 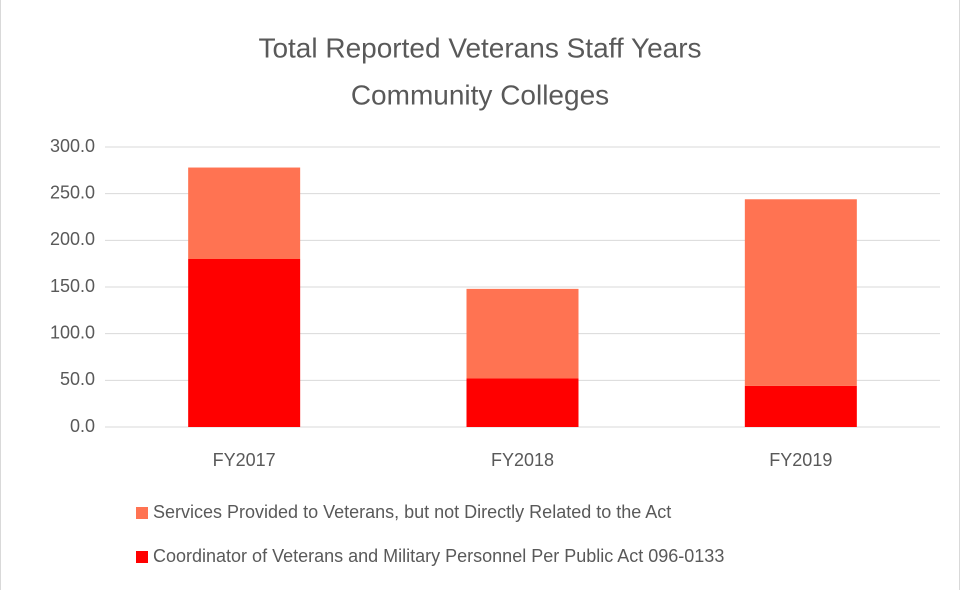 What do you see at coordinates (480, 94) in the screenshot?
I see `chart-title: Community Colleges` at bounding box center [480, 94].